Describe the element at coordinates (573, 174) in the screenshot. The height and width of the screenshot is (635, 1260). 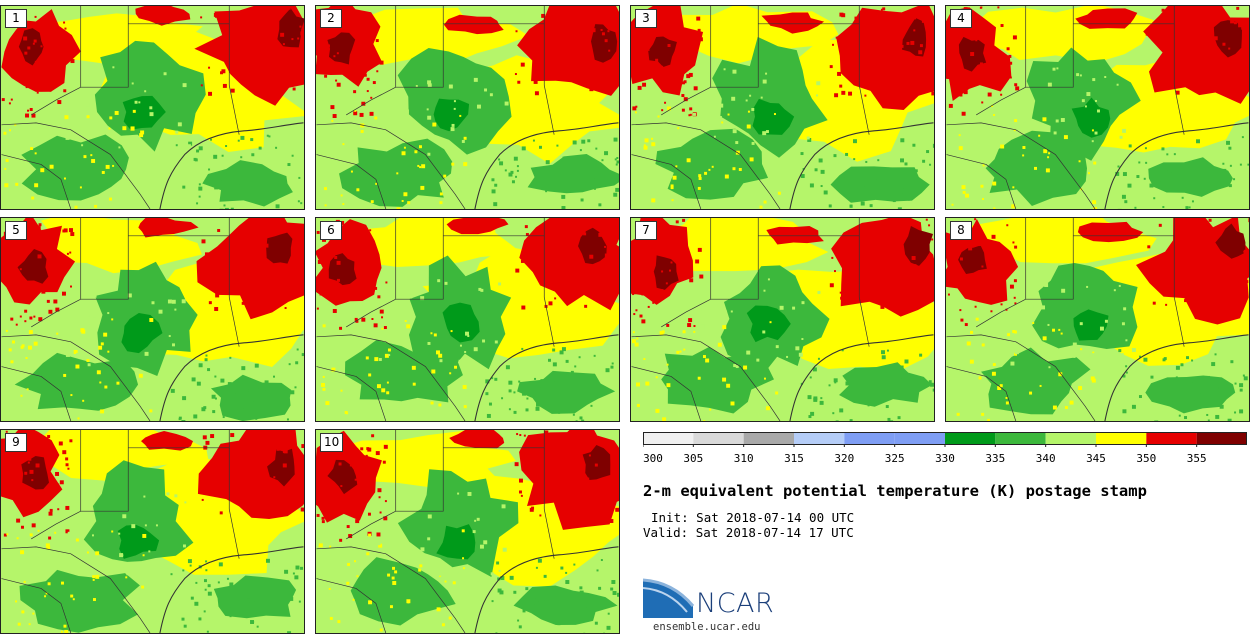
I see `field-green-gulf` at that location.